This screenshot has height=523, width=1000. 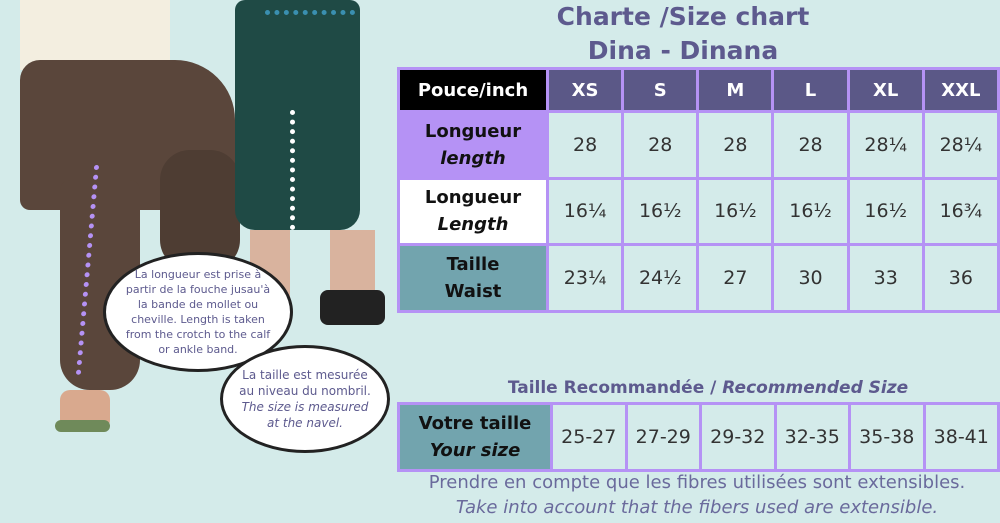 What do you see at coordinates (585, 278) in the screenshot?
I see `table-cell: 23¼` at bounding box center [585, 278].